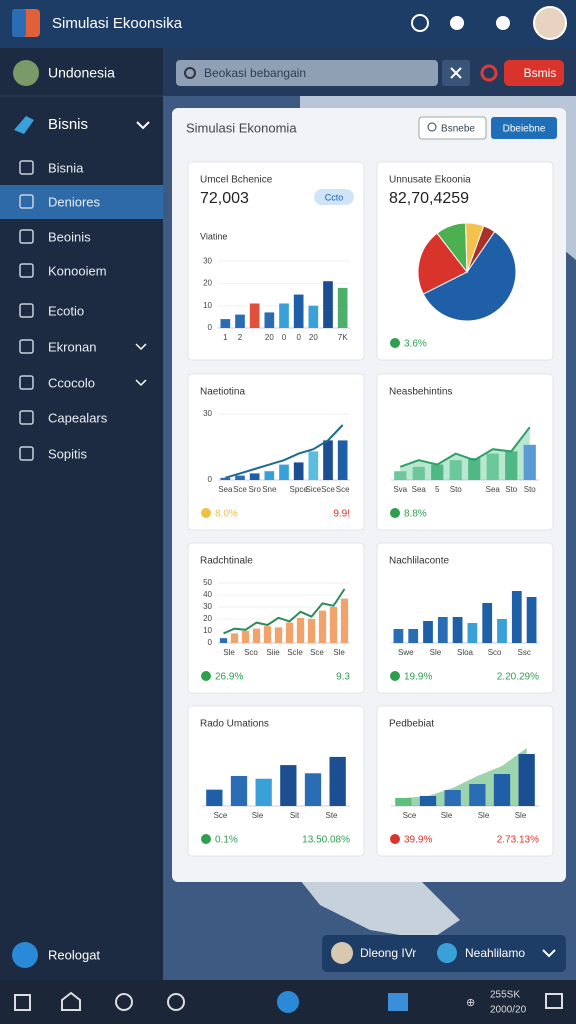 The image size is (576, 1024). Describe the element at coordinates (452, 128) in the screenshot. I see `secondary-button` at that location.